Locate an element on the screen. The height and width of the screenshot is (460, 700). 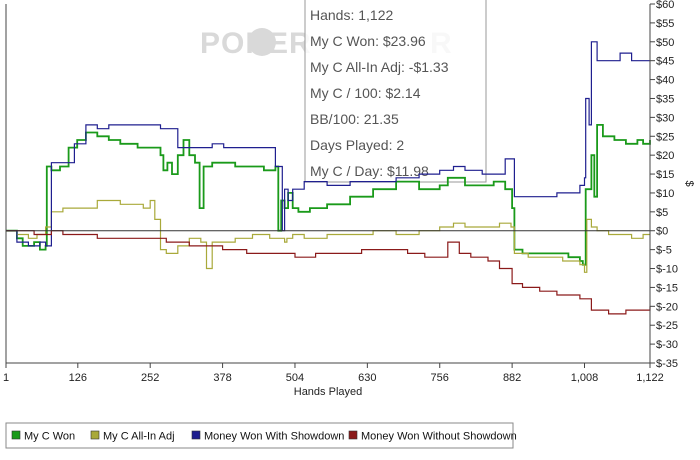
legend-box is located at coordinates (259, 435).